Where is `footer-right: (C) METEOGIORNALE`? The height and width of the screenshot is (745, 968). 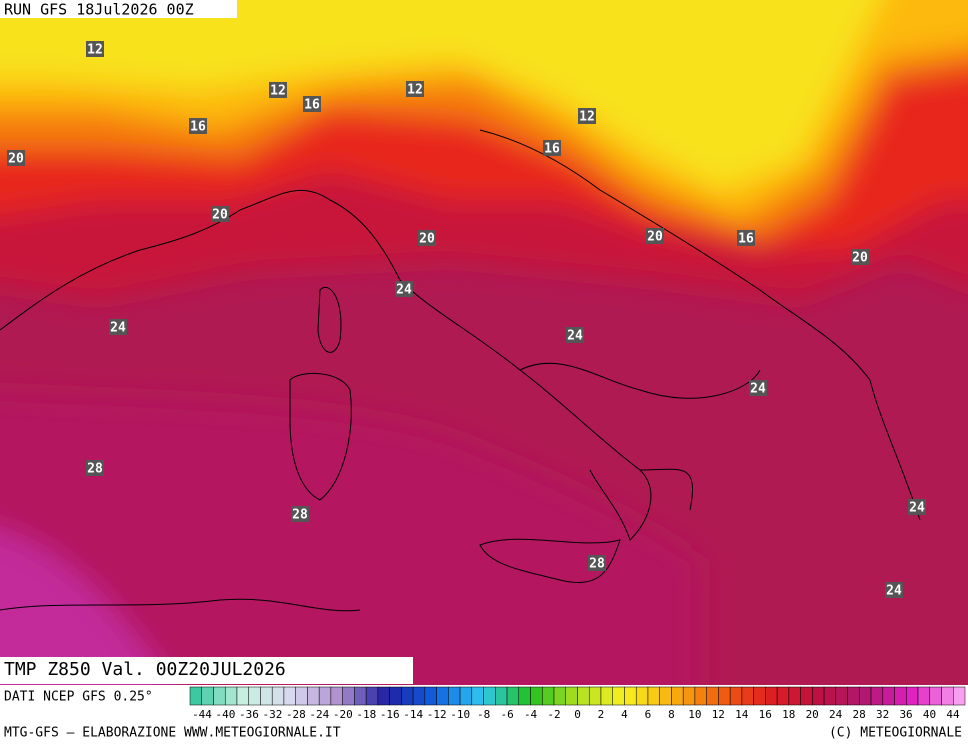
footer-right: (C) METEOGIORNALE is located at coordinates (895, 733).